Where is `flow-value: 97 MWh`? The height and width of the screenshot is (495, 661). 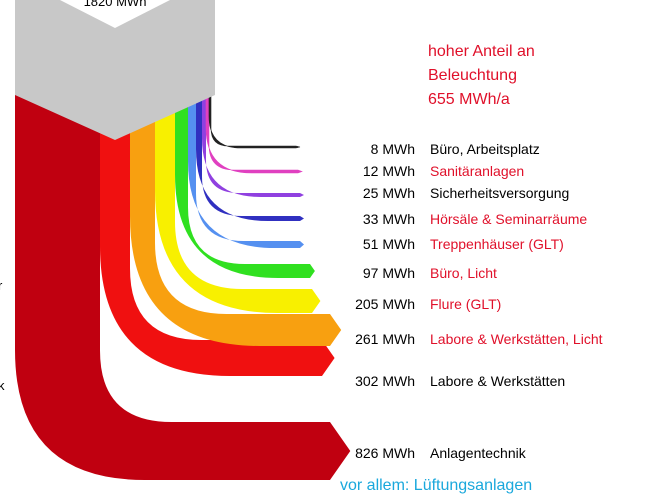
flow-value: 97 MWh is located at coordinates (389, 273).